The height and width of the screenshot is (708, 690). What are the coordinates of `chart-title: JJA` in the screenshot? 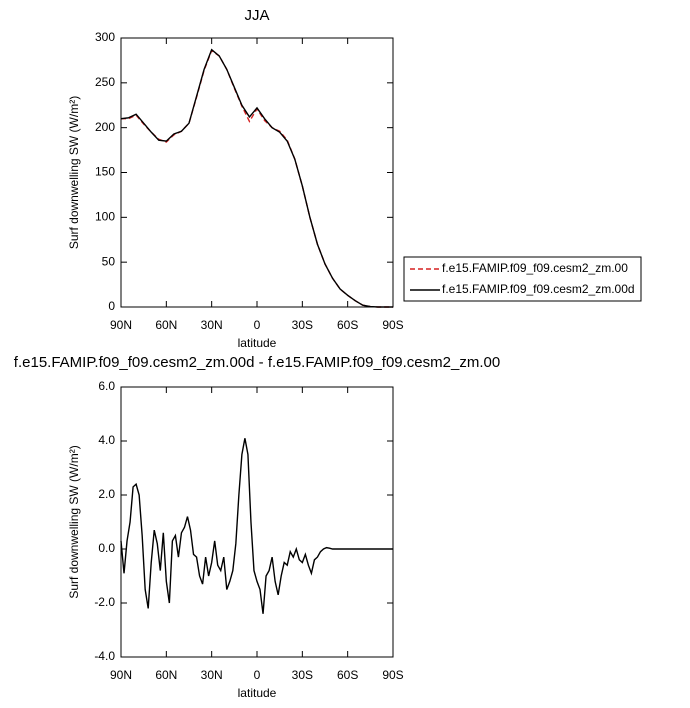 It's located at (256, 15).